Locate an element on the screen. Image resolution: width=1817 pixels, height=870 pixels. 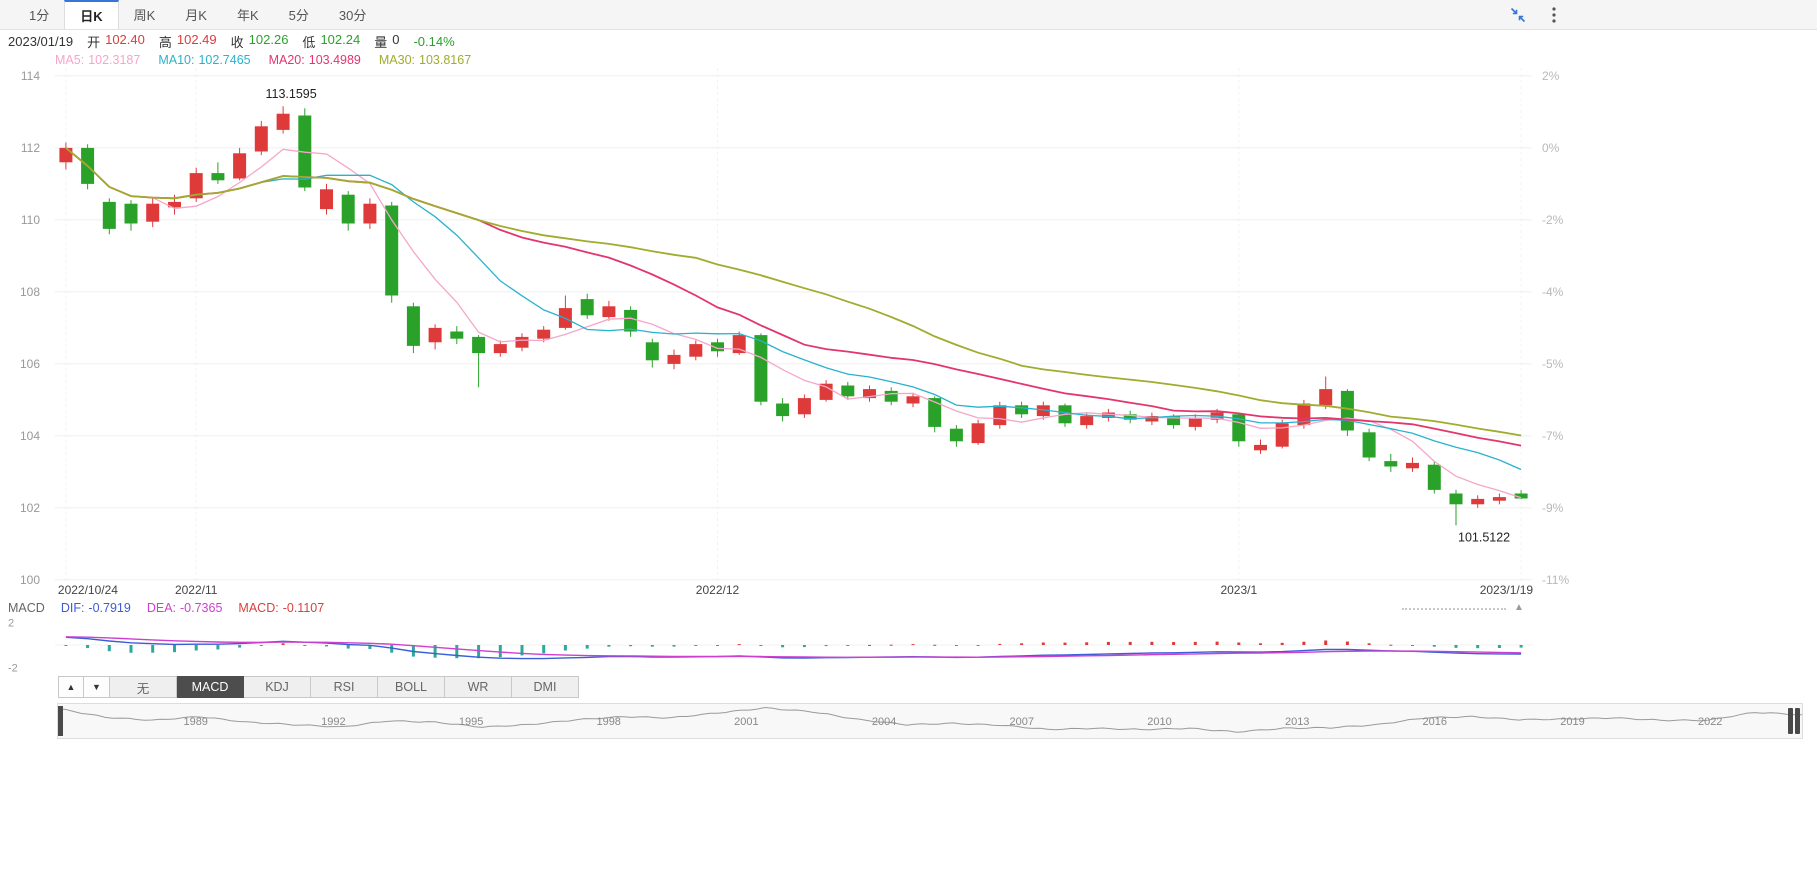
macd-pane-title: MACD is located at coordinates (26, 608).